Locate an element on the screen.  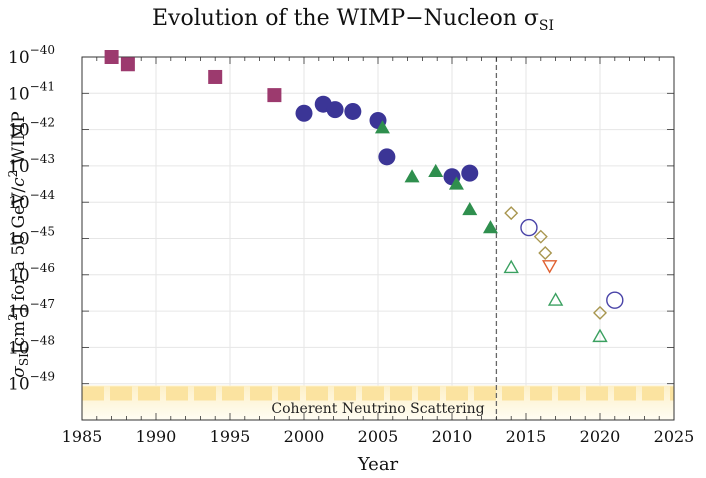
x-tick-label: 2015 is located at coordinates (526, 436).